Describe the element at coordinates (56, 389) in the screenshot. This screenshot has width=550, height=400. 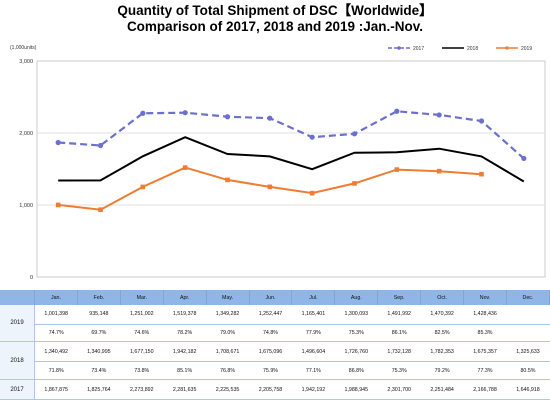
I see `table-cell-quantity: 1,867,875` at that location.